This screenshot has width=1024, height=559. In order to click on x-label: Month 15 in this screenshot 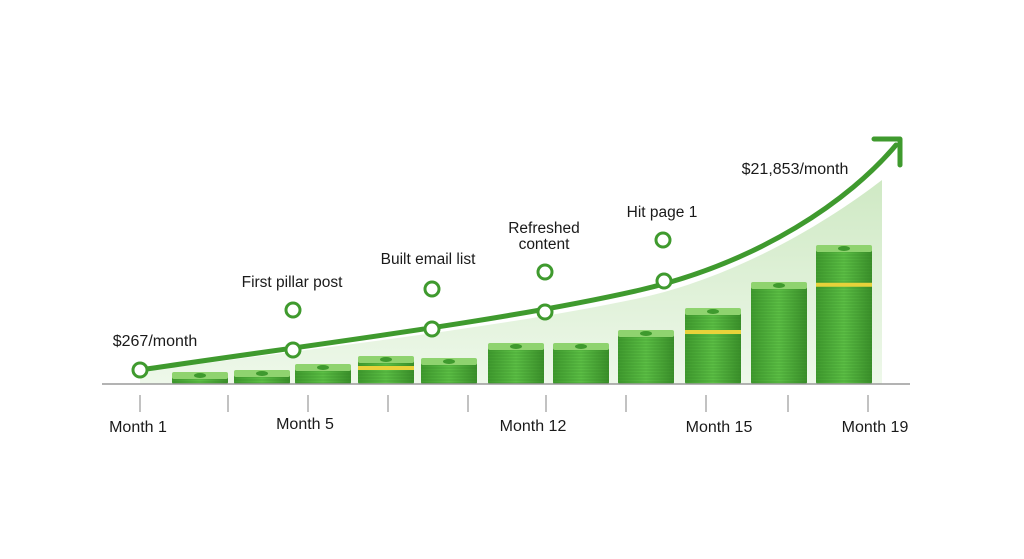, I will do `click(719, 427)`.